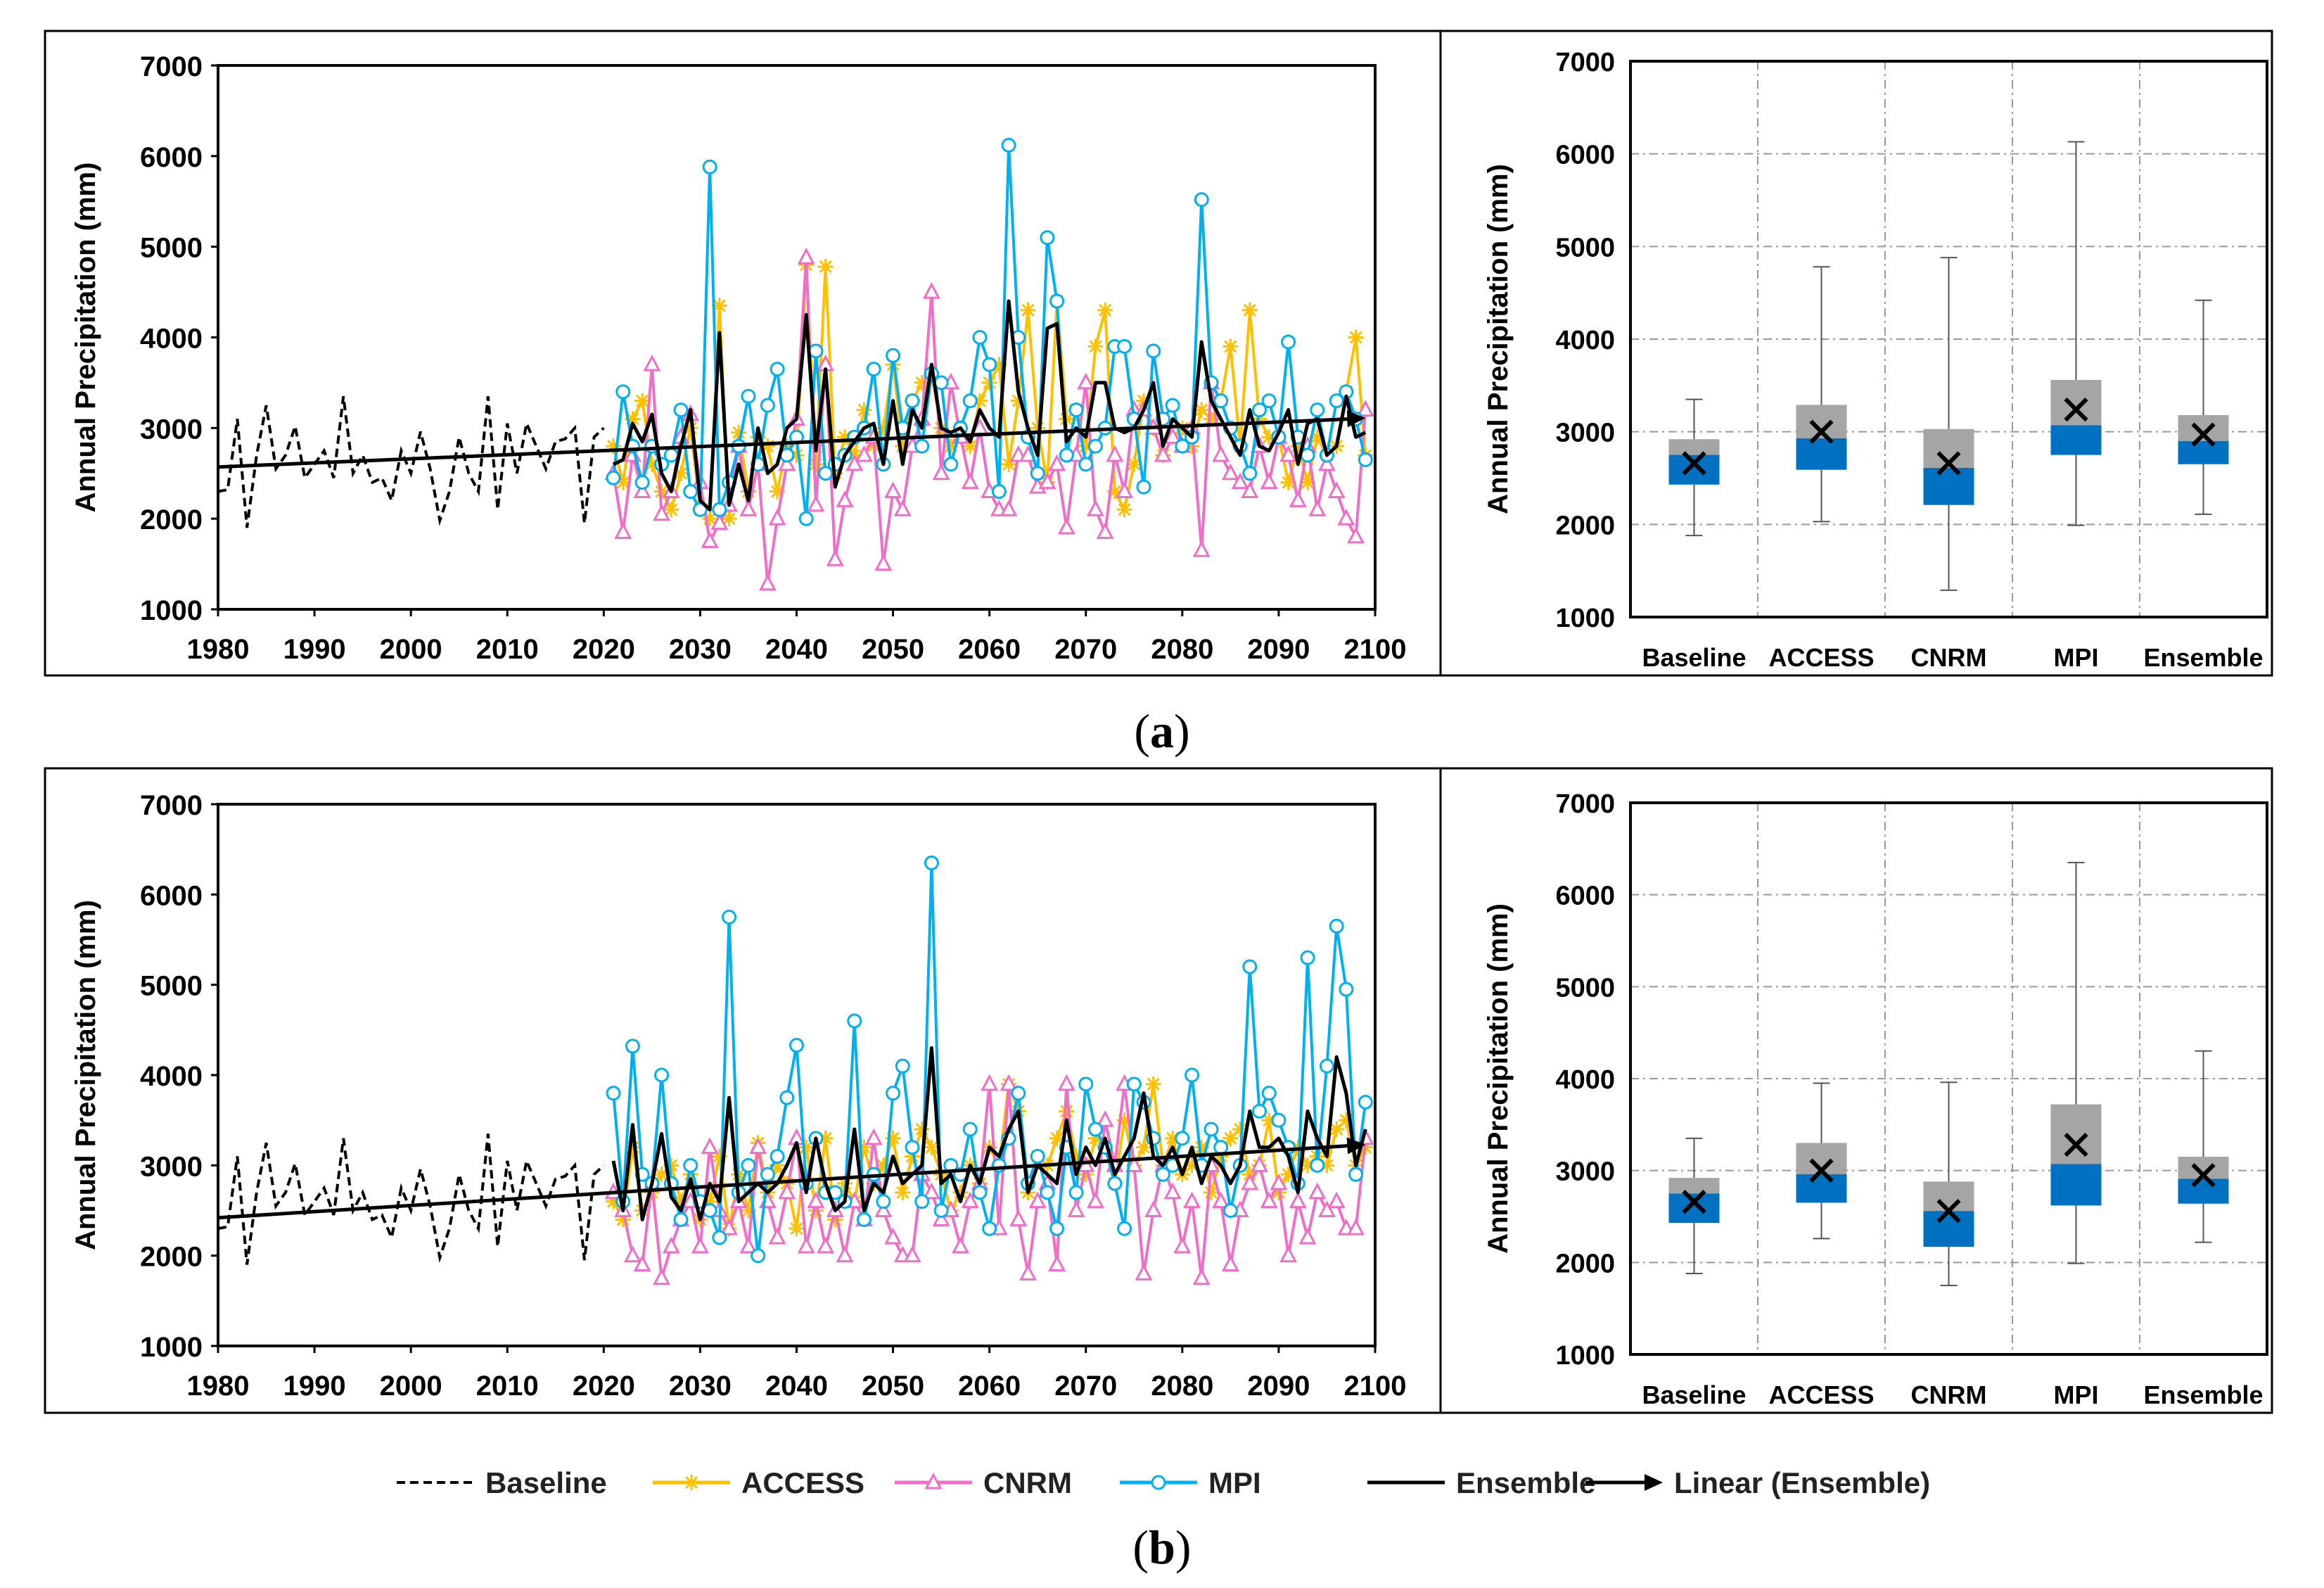 This screenshot has height=1588, width=2324. What do you see at coordinates (2076, 1134) in the screenshot?
I see `box-upper` at bounding box center [2076, 1134].